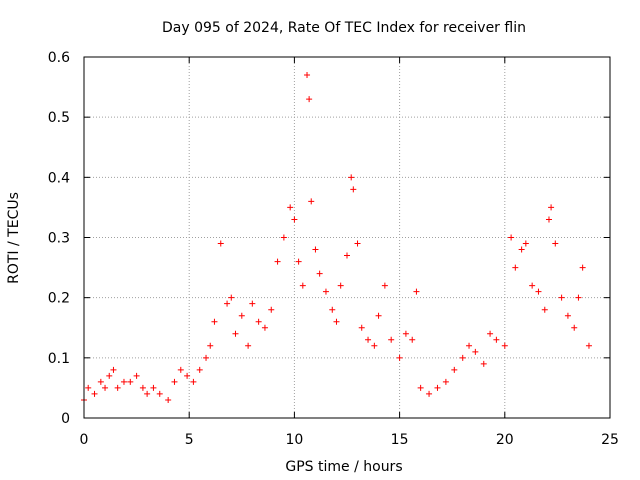 Image resolution: width=640 pixels, height=480 pixels. I want to click on x-tick-label: 5, so click(189, 440).